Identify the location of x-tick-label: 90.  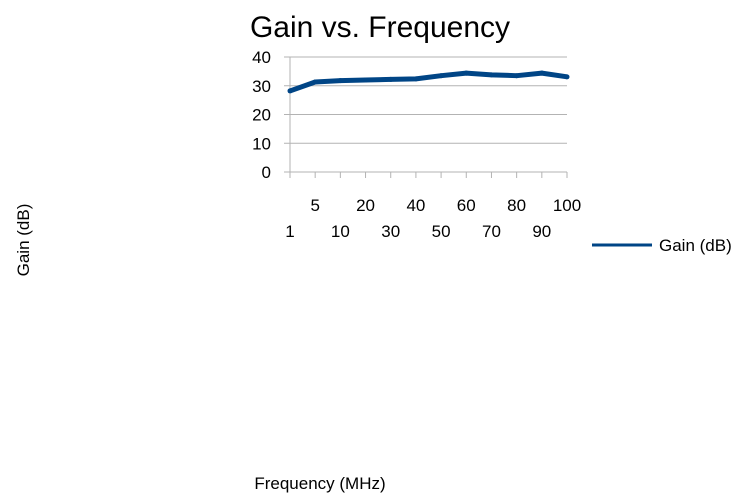
(541, 231).